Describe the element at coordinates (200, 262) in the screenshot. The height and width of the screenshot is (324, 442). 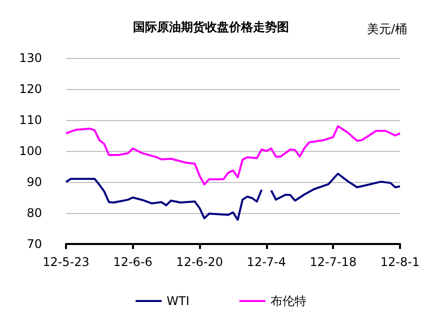
I see `x-tick-label: 12-6-20` at that location.